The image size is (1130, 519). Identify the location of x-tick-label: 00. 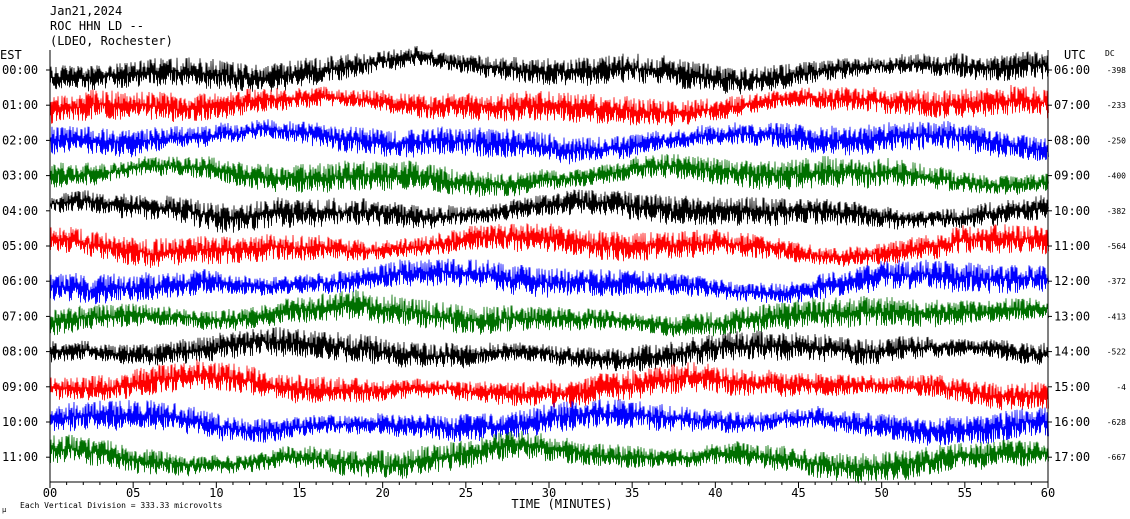
(50, 493).